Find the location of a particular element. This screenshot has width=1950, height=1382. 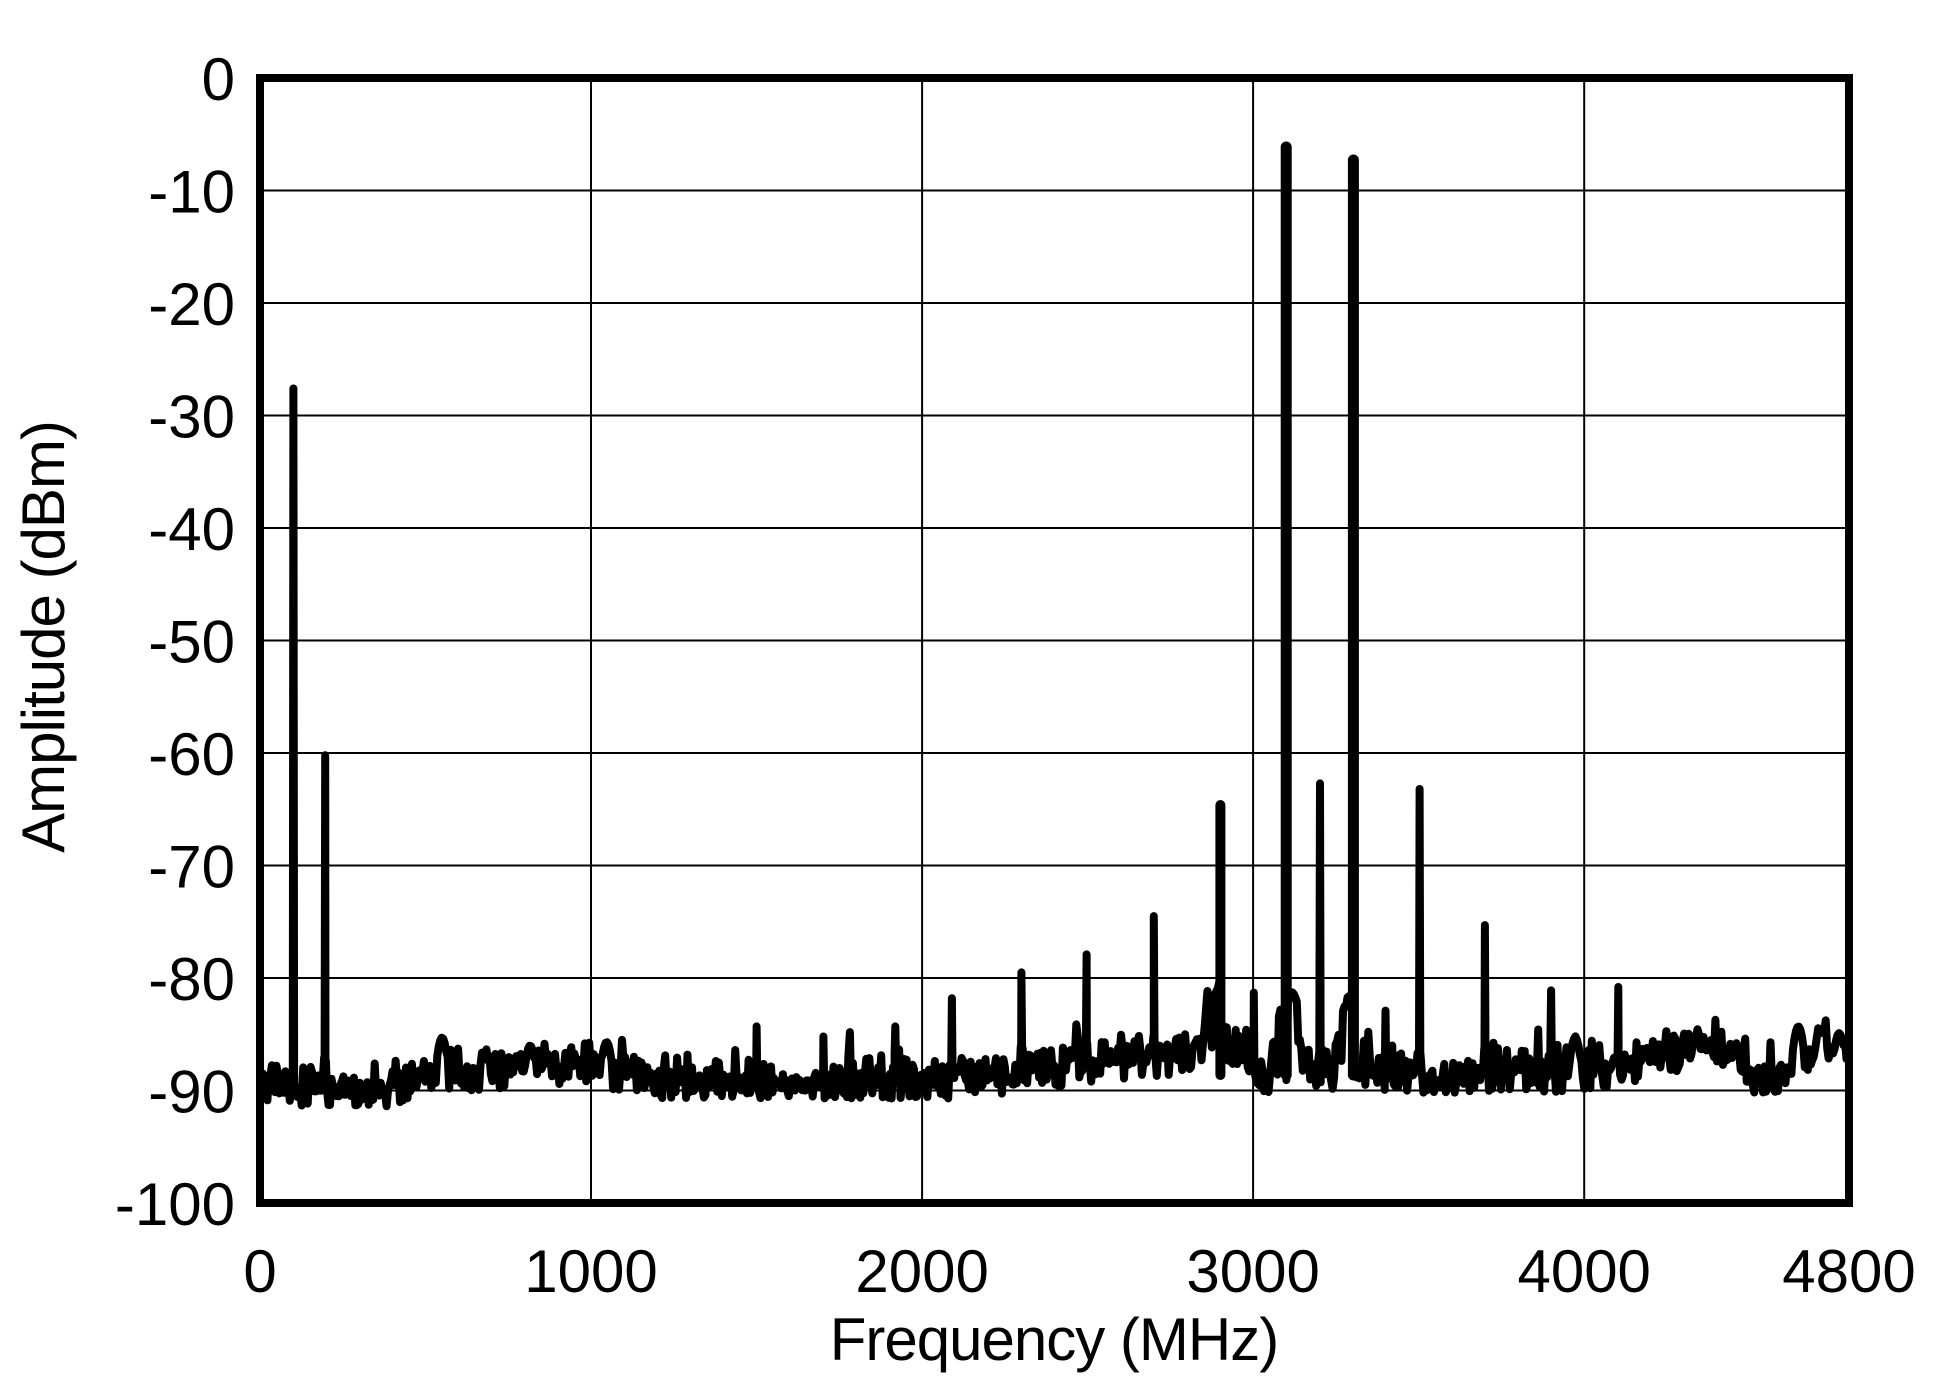

svg-text: -10 is located at coordinates (191, 192).